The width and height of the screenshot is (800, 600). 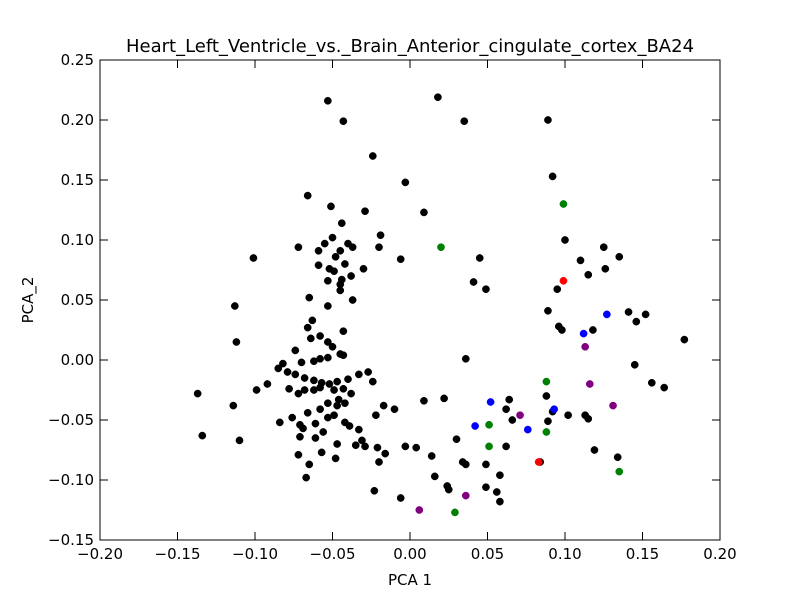 I want to click on x-tick-label: 0.15, so click(x=642, y=554).